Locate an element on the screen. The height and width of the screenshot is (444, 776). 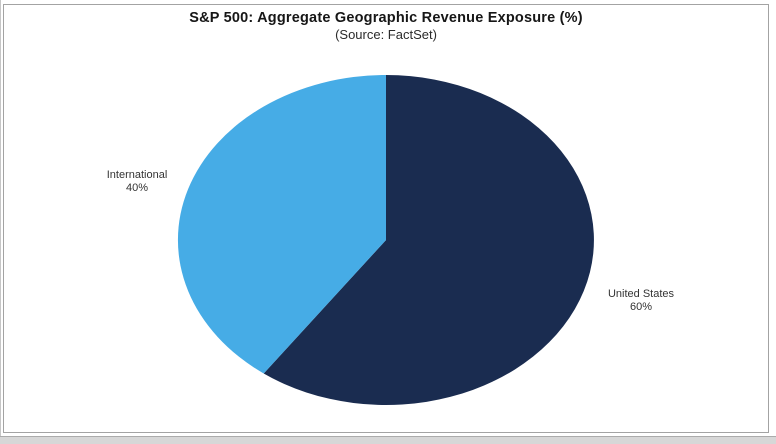
slice-label-united-states: United States 60% is located at coordinates (641, 301).